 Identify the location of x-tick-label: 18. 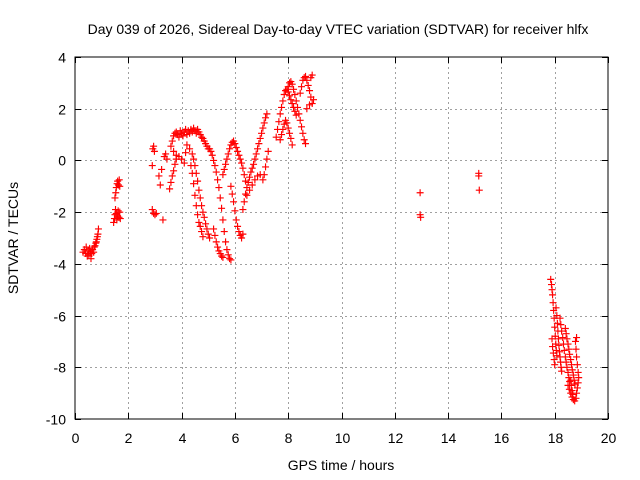
(556, 438).